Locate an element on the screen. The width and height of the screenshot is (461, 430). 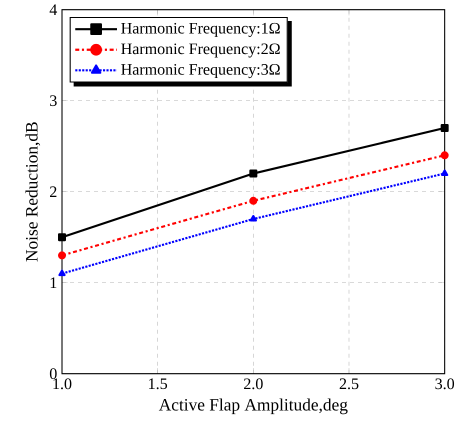
x-tick-label: 1.0 is located at coordinates (62, 384).